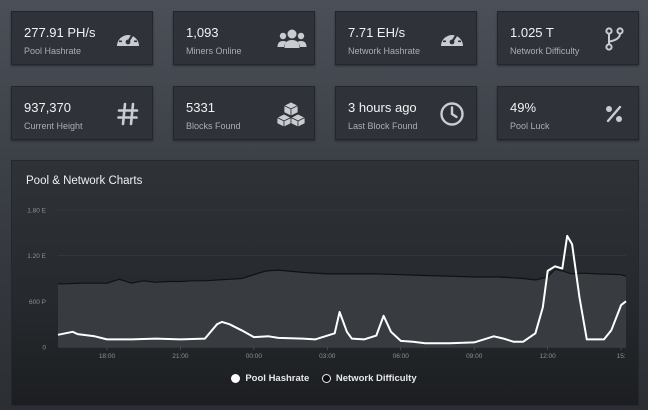 This screenshot has width=648, height=410. What do you see at coordinates (382, 107) in the screenshot?
I see `stat-value: 3 hours ago` at bounding box center [382, 107].